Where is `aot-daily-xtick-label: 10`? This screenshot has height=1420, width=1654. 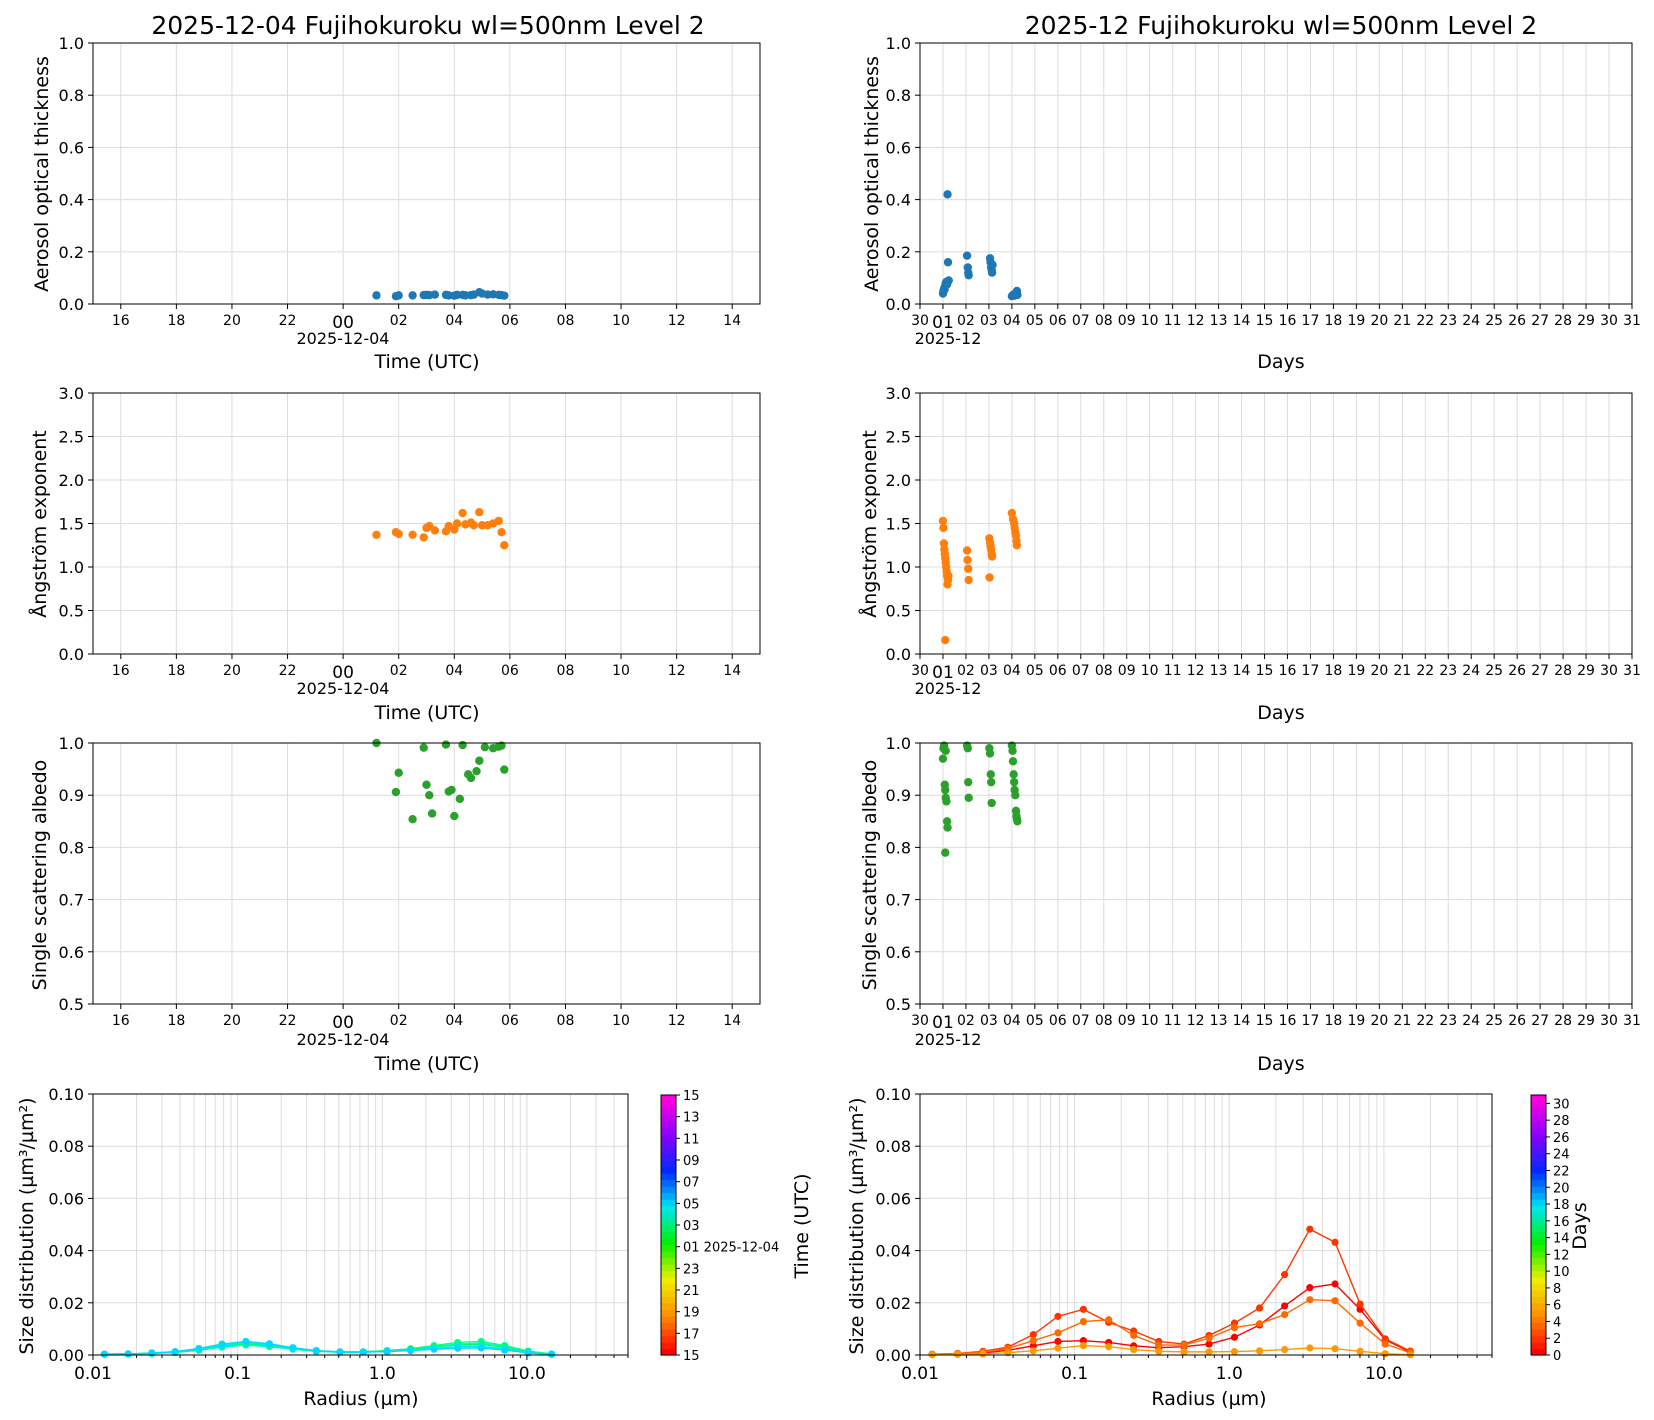 aot-daily-xtick-label: 10 is located at coordinates (621, 321).